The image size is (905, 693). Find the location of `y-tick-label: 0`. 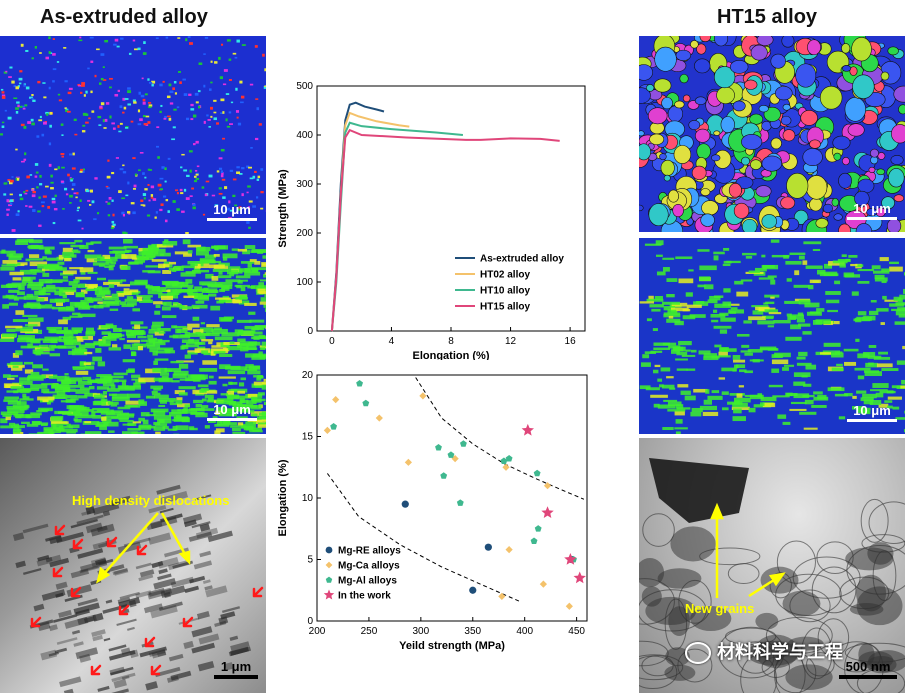

y-tick-label: 0 is located at coordinates (310, 331).